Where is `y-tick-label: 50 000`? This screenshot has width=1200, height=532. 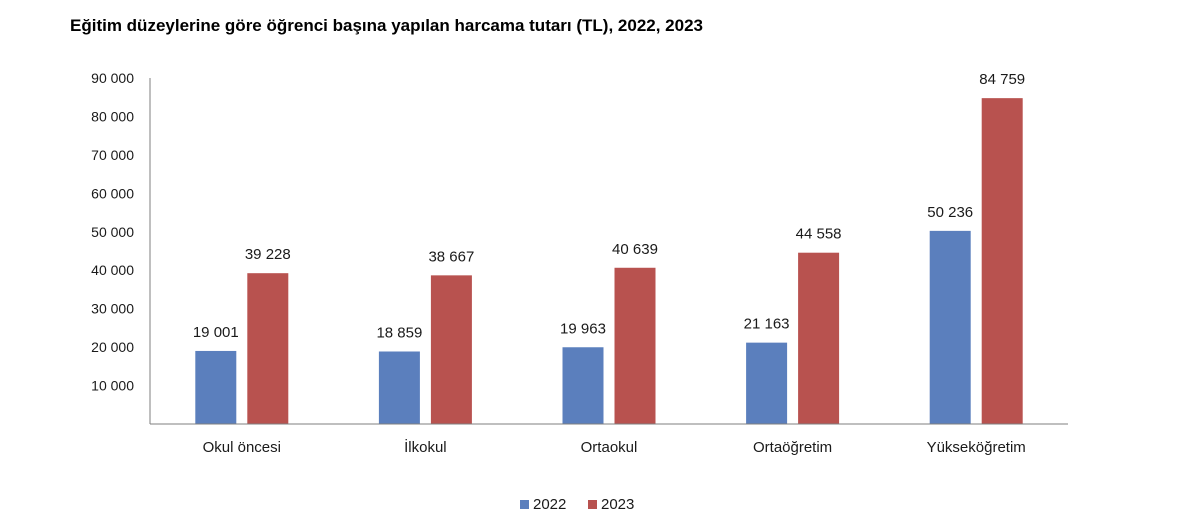 y-tick-label: 50 000 is located at coordinates (112, 232).